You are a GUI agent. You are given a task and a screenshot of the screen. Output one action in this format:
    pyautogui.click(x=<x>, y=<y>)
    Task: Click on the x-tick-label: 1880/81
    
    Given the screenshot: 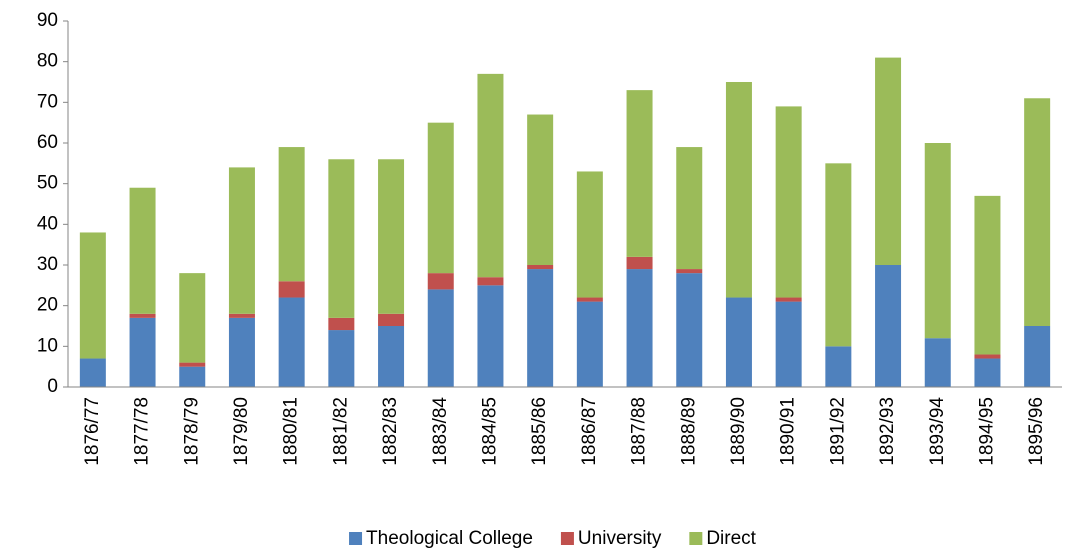 What is the action you would take?
    pyautogui.click(x=291, y=431)
    